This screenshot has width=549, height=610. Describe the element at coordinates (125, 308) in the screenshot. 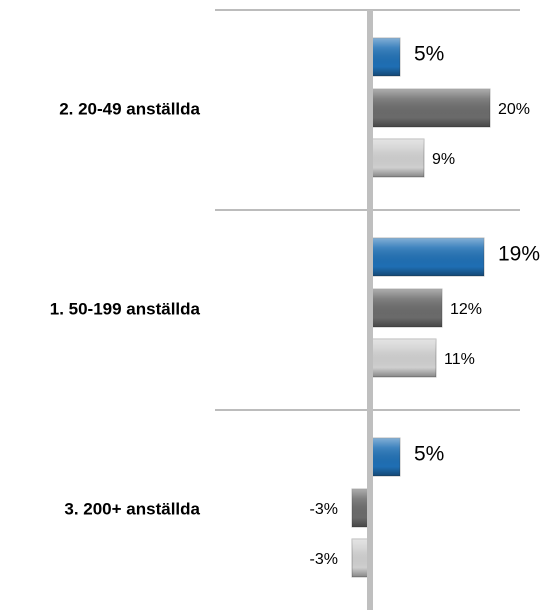

I see `category-label: 1. 50-199 anställda` at that location.